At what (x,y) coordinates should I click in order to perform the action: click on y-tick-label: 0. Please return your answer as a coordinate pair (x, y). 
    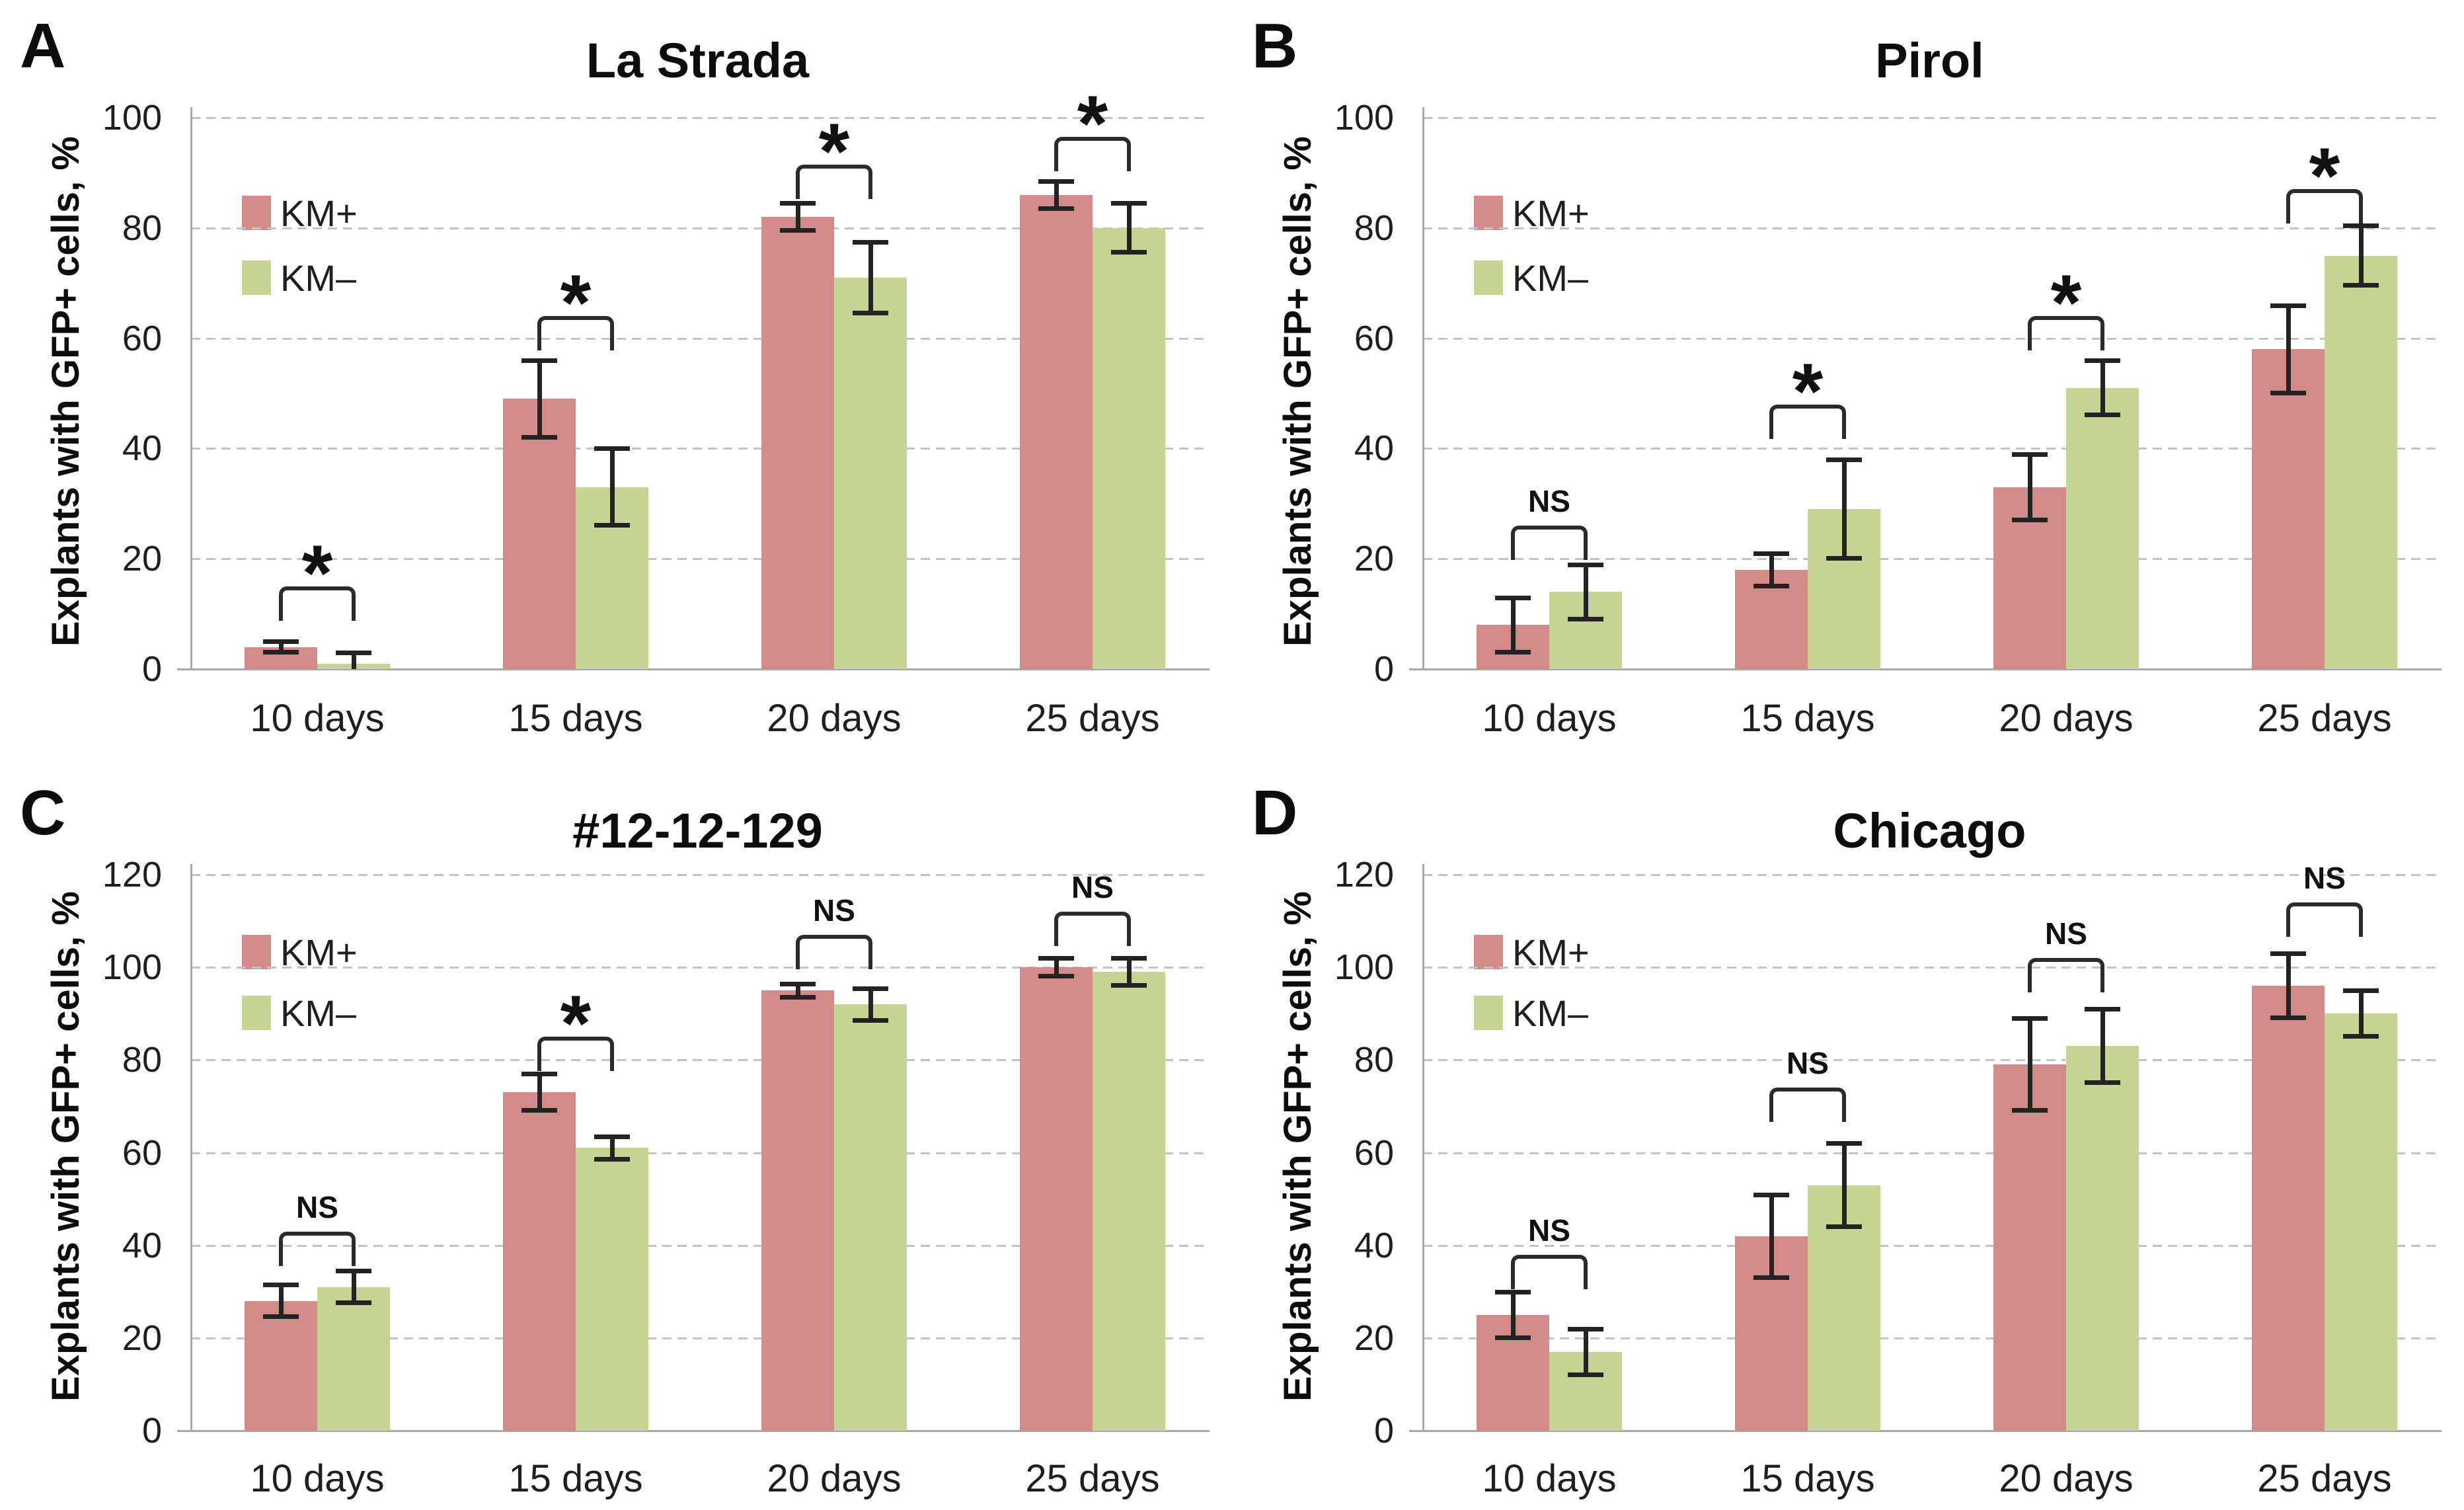
    Looking at the image, I should click on (151, 1430).